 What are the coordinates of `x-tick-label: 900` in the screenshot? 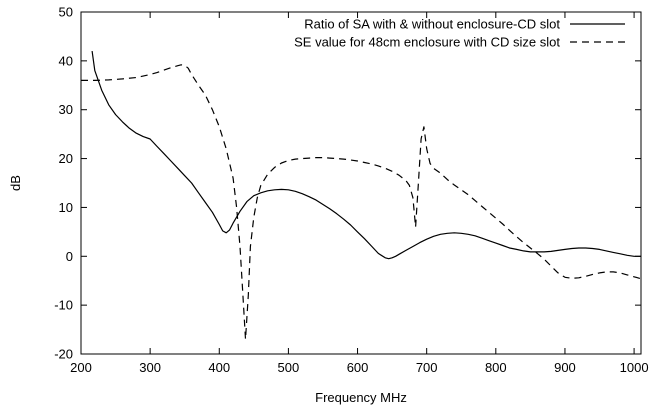 It's located at (565, 367).